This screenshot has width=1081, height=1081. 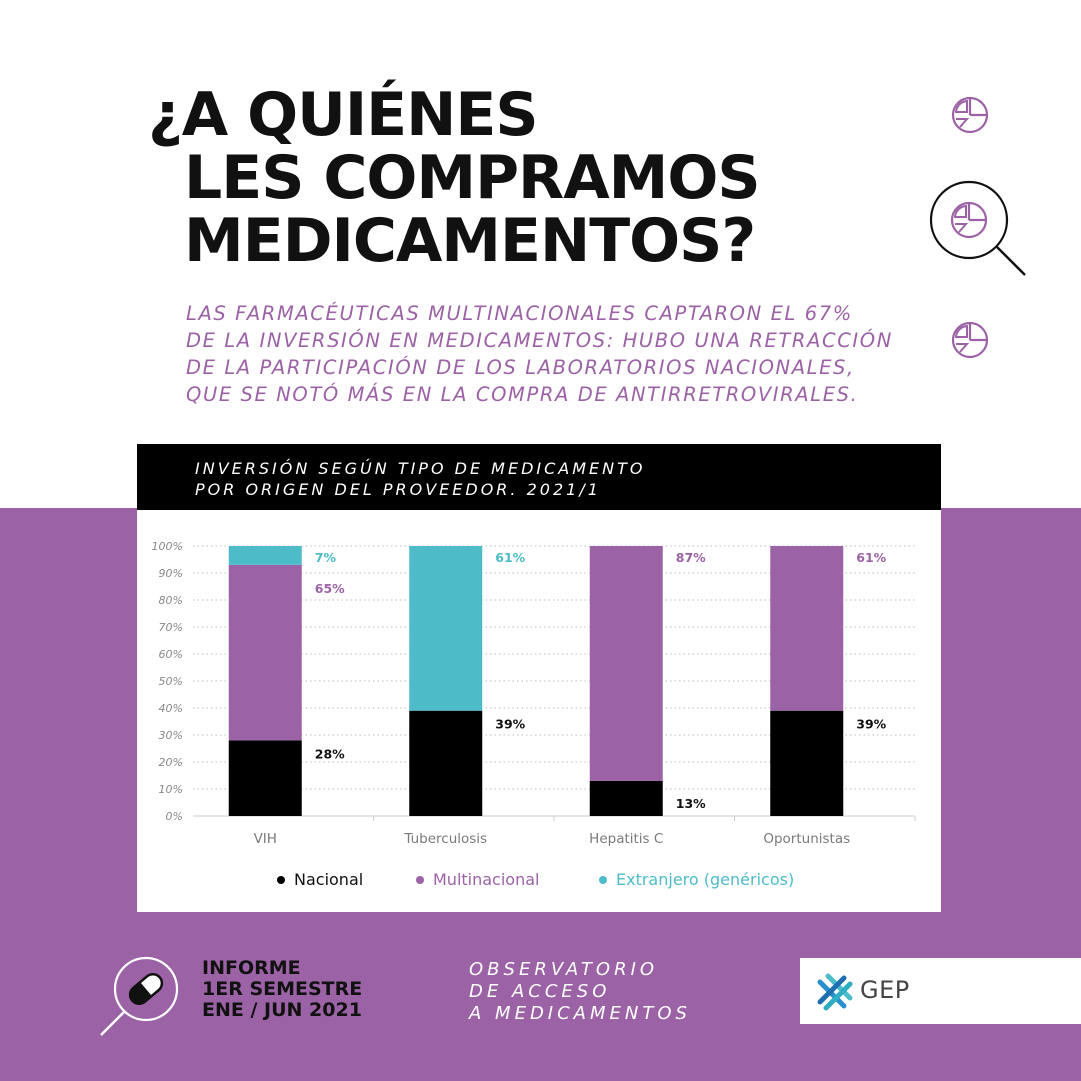 I want to click on y-tick-label: 50%, so click(x=171, y=681).